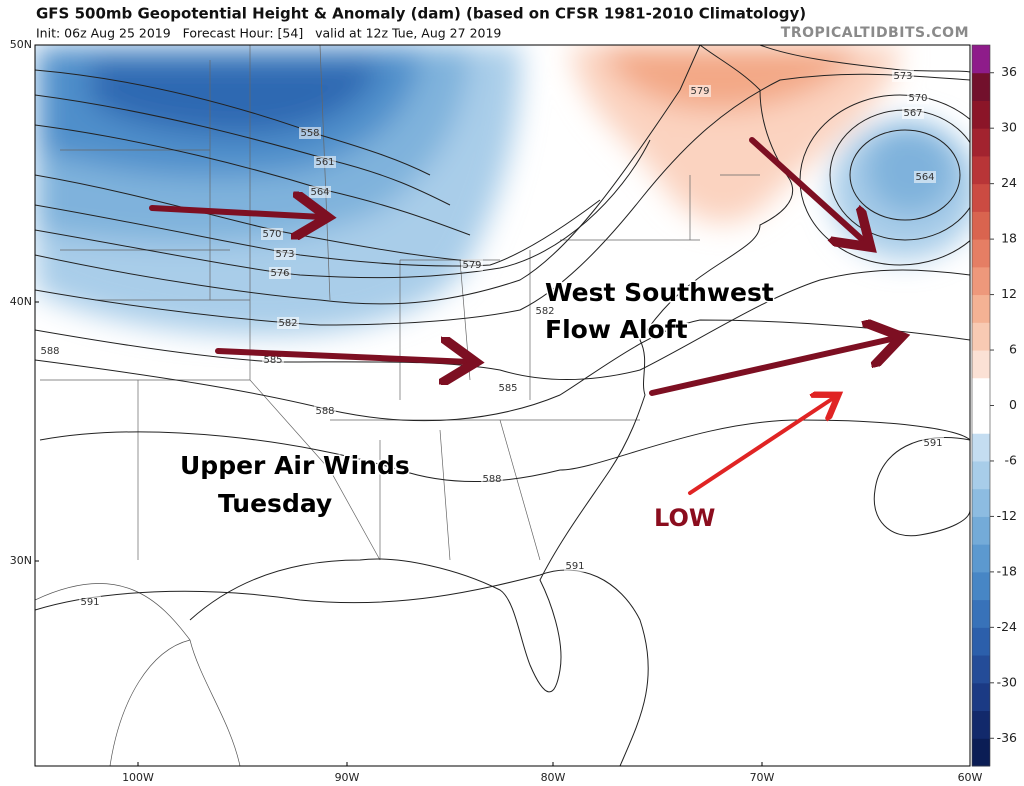 This screenshot has height=786, width=1024. Describe the element at coordinates (1013, 404) in the screenshot. I see `colorbar-label: 0` at that location.